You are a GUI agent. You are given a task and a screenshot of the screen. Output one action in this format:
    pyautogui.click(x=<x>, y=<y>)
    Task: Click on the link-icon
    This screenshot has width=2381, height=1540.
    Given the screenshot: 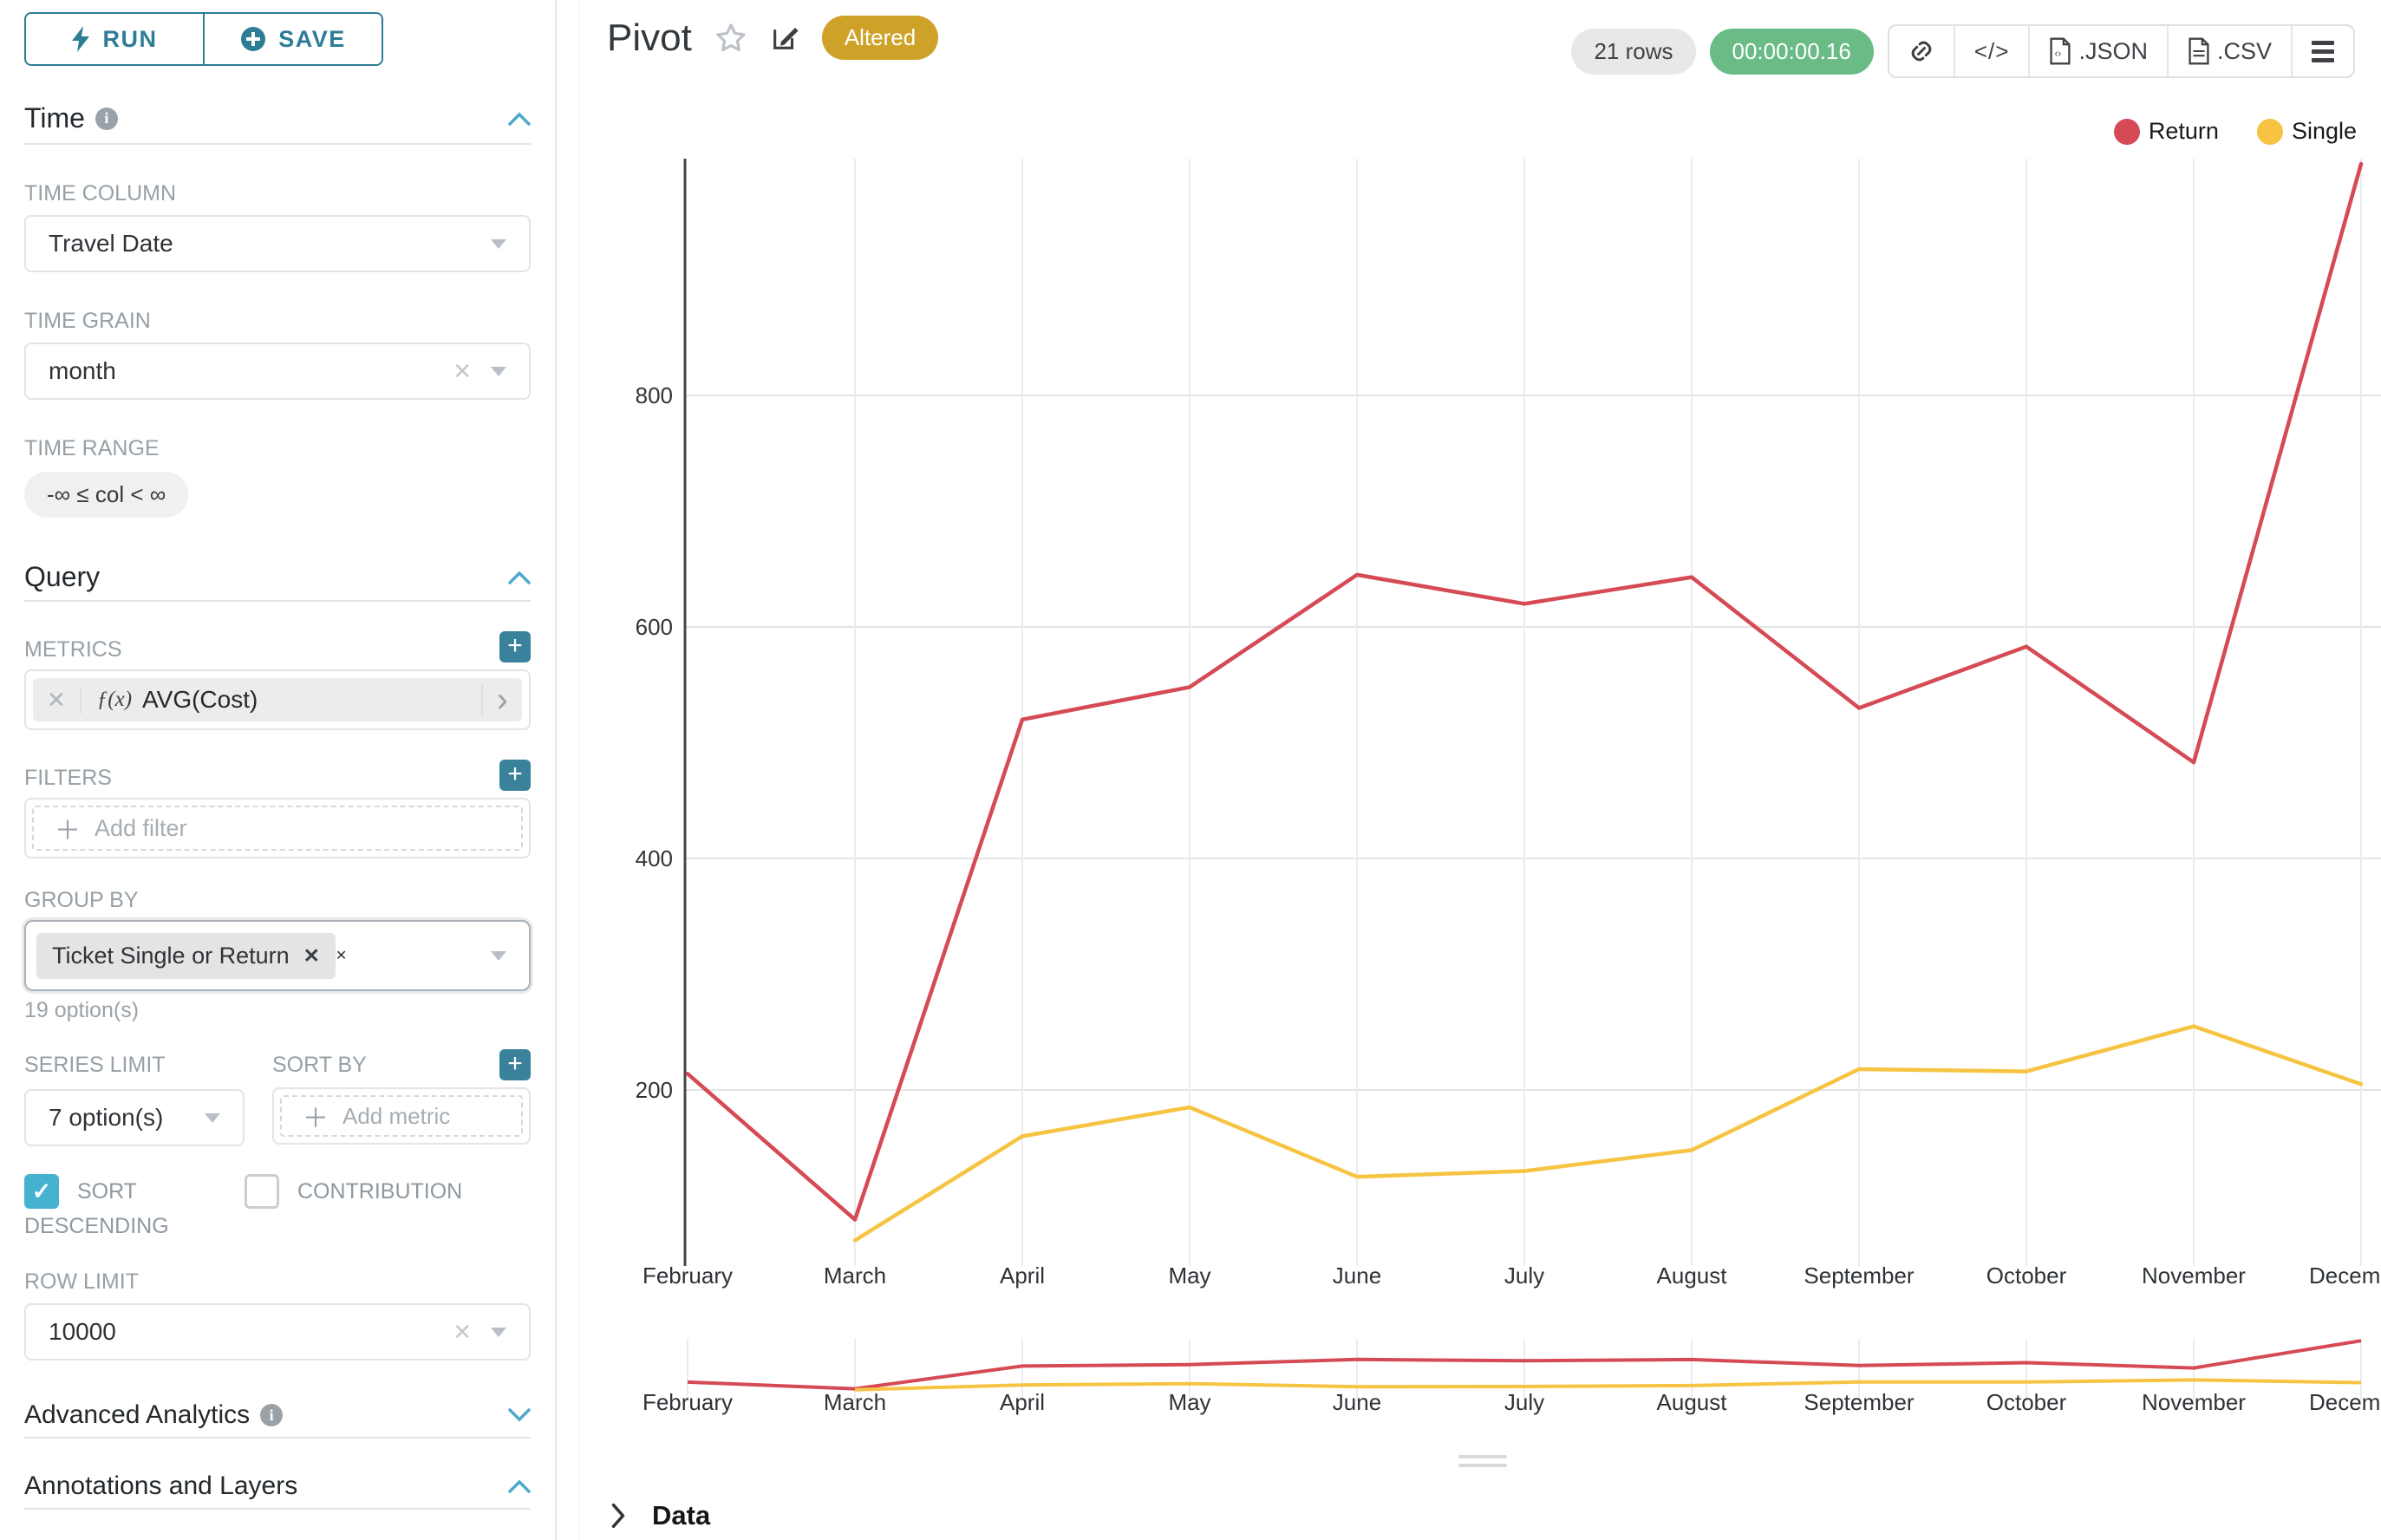 What is the action you would take?
    pyautogui.click(x=1922, y=51)
    